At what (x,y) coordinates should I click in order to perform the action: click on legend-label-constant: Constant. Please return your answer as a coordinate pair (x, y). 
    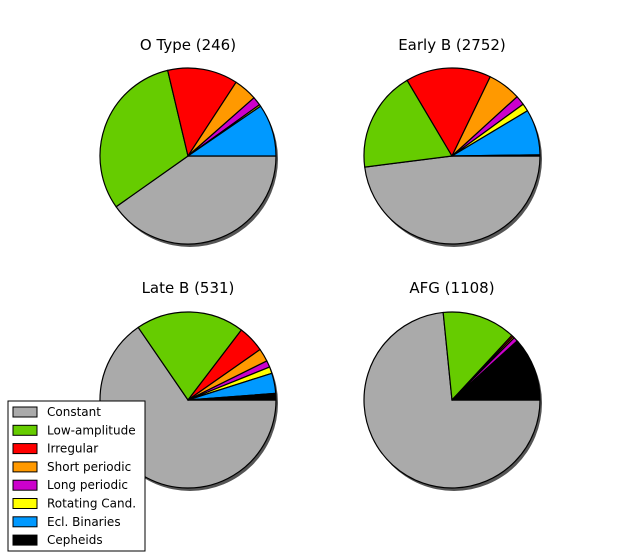
    Looking at the image, I should click on (74, 412).